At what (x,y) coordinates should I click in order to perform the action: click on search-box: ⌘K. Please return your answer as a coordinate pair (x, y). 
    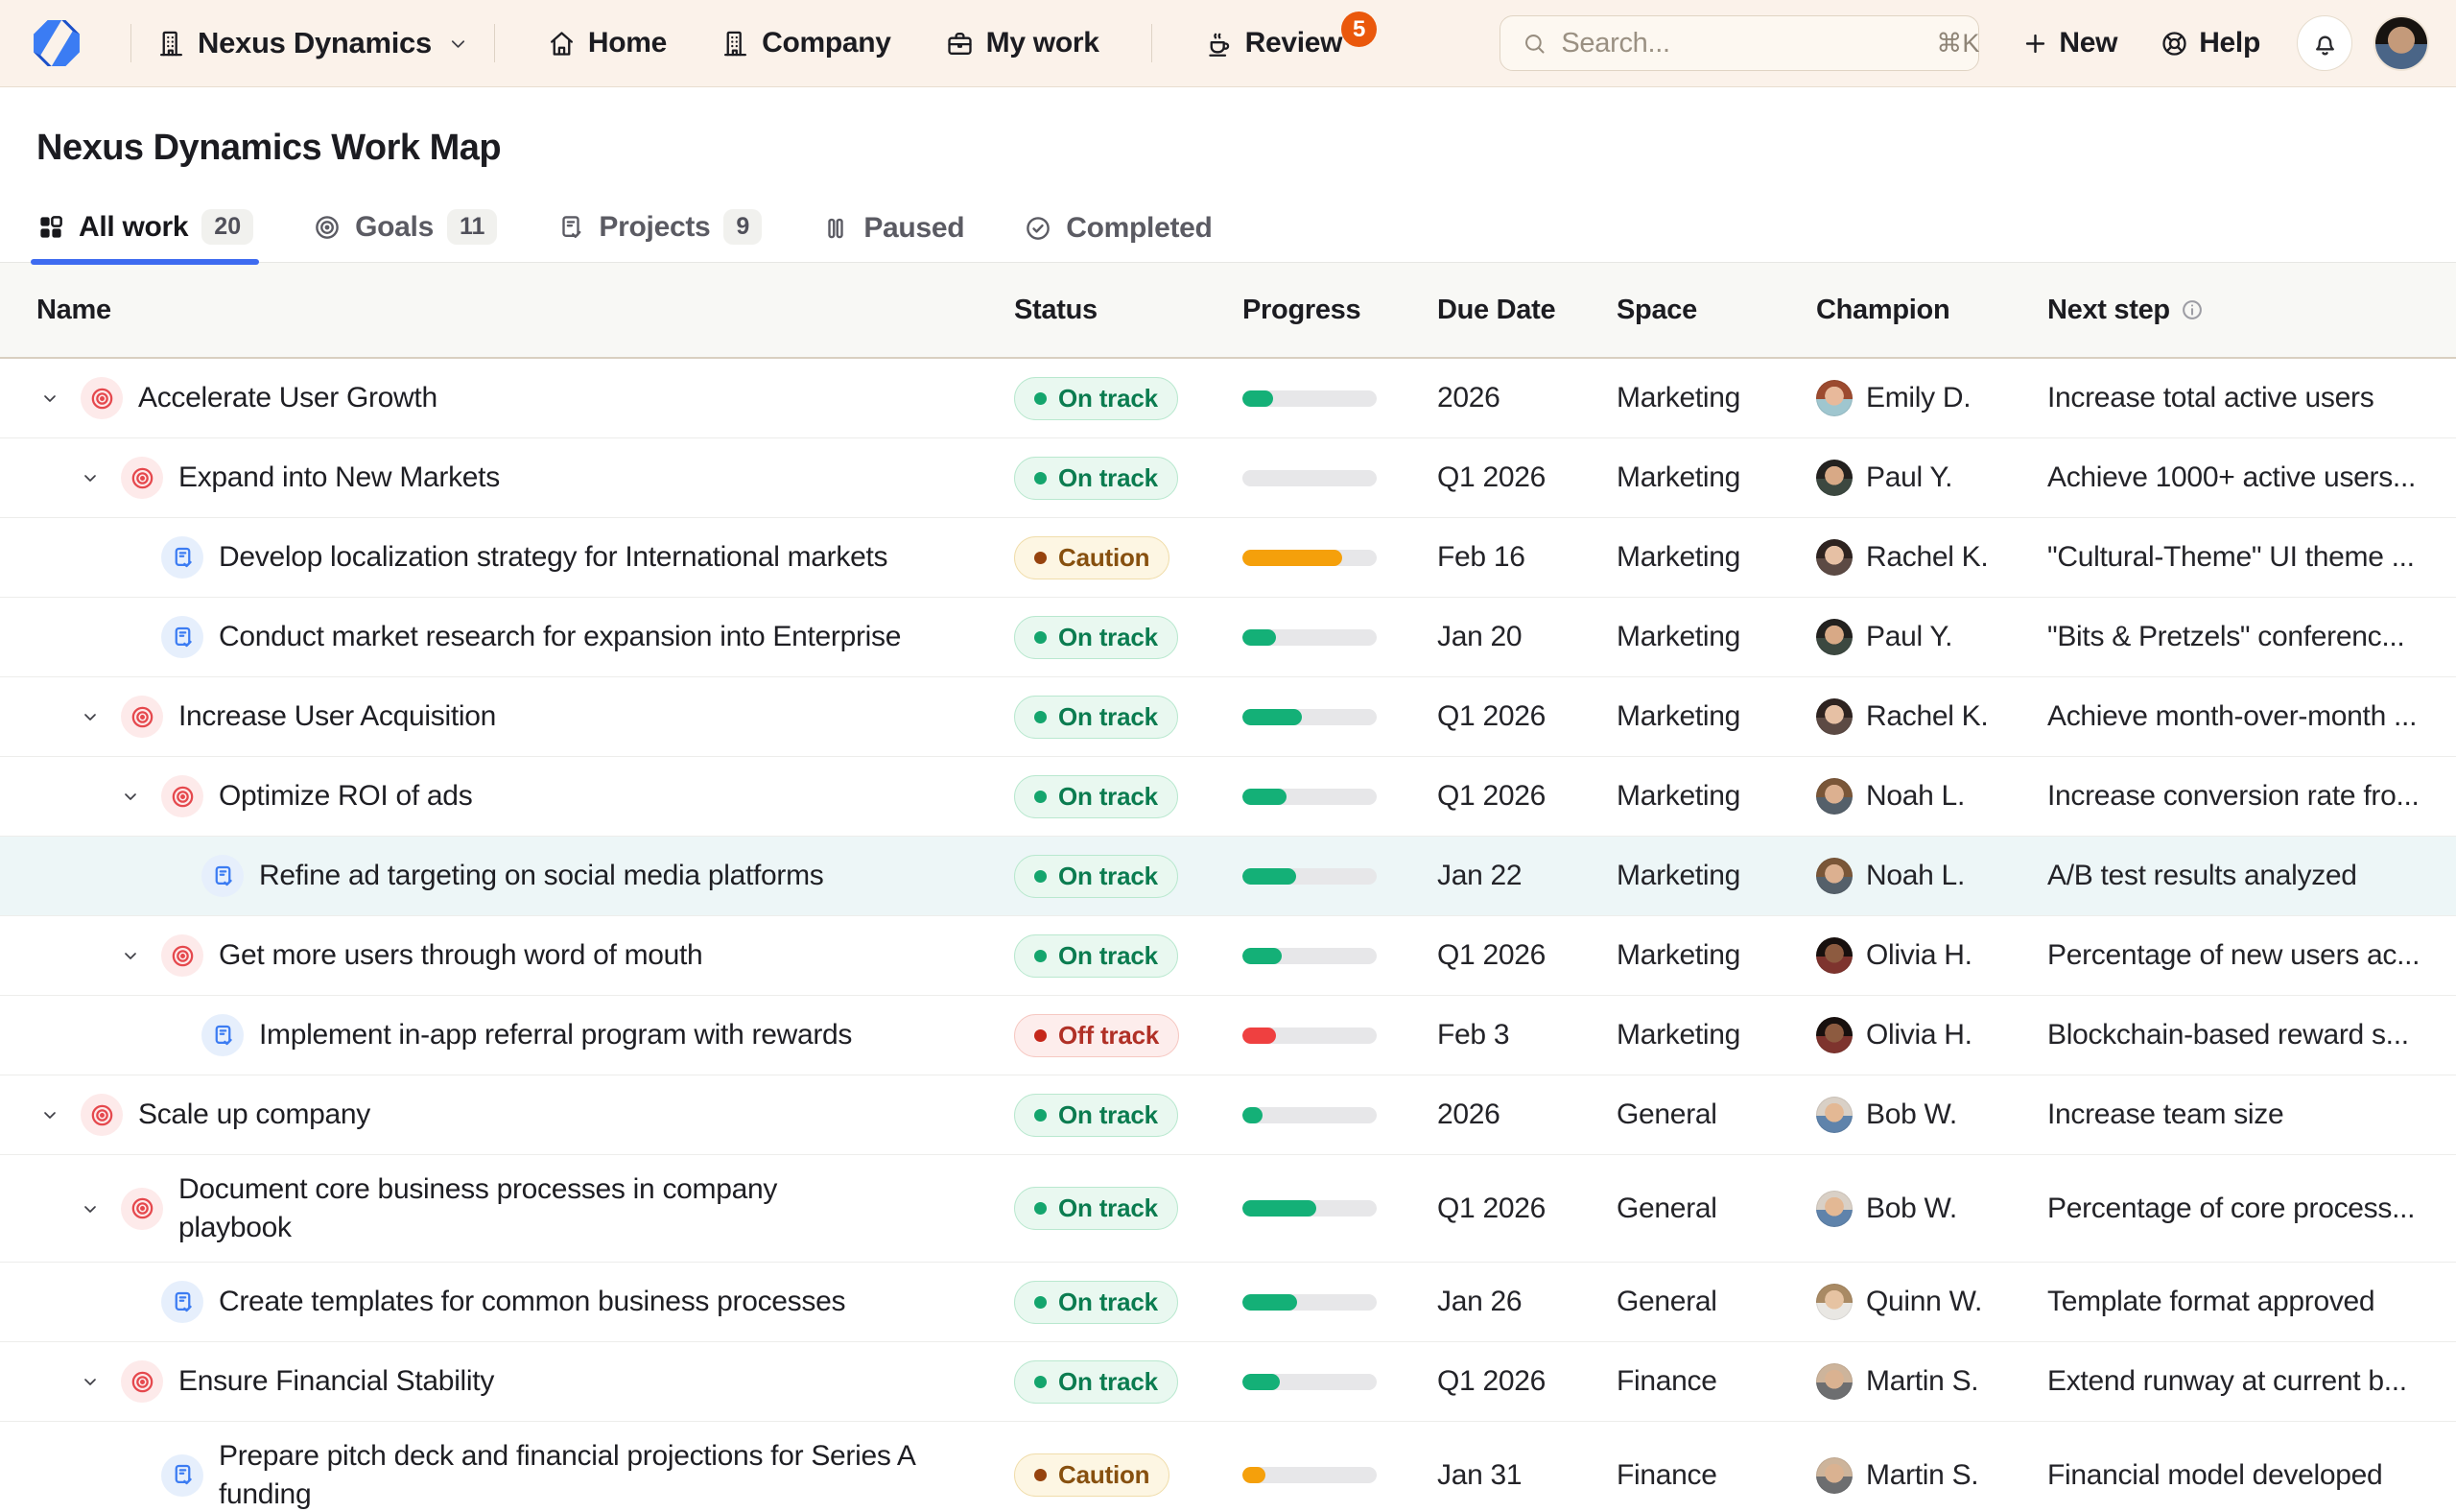
    Looking at the image, I should click on (1739, 43).